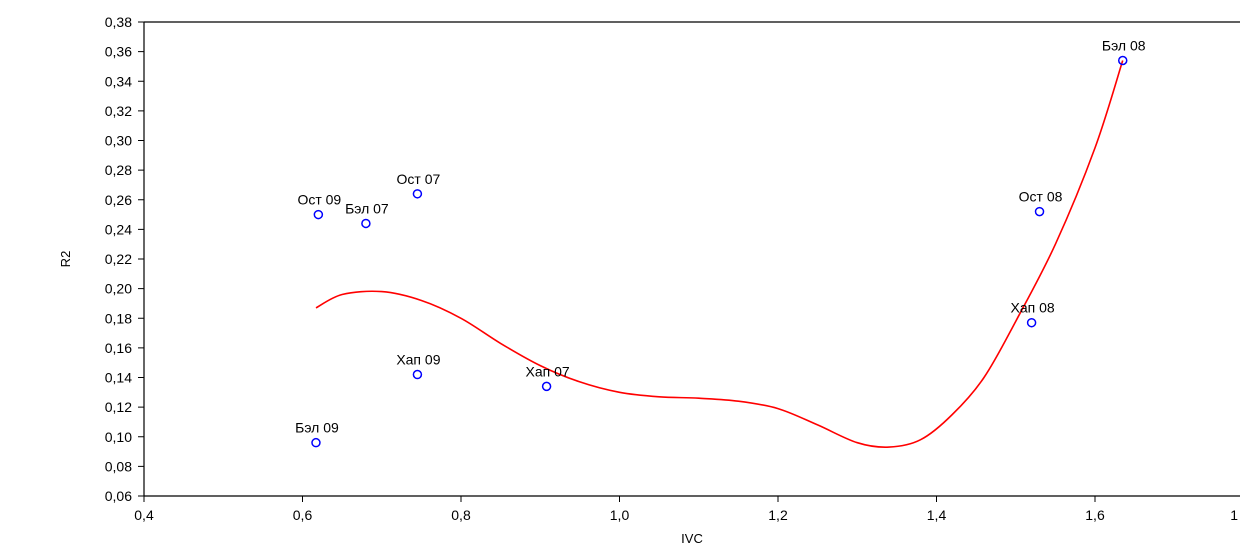 This screenshot has height=548, width=1240. What do you see at coordinates (118, 22) in the screenshot?
I see `y-tick-label: 0,38` at bounding box center [118, 22].